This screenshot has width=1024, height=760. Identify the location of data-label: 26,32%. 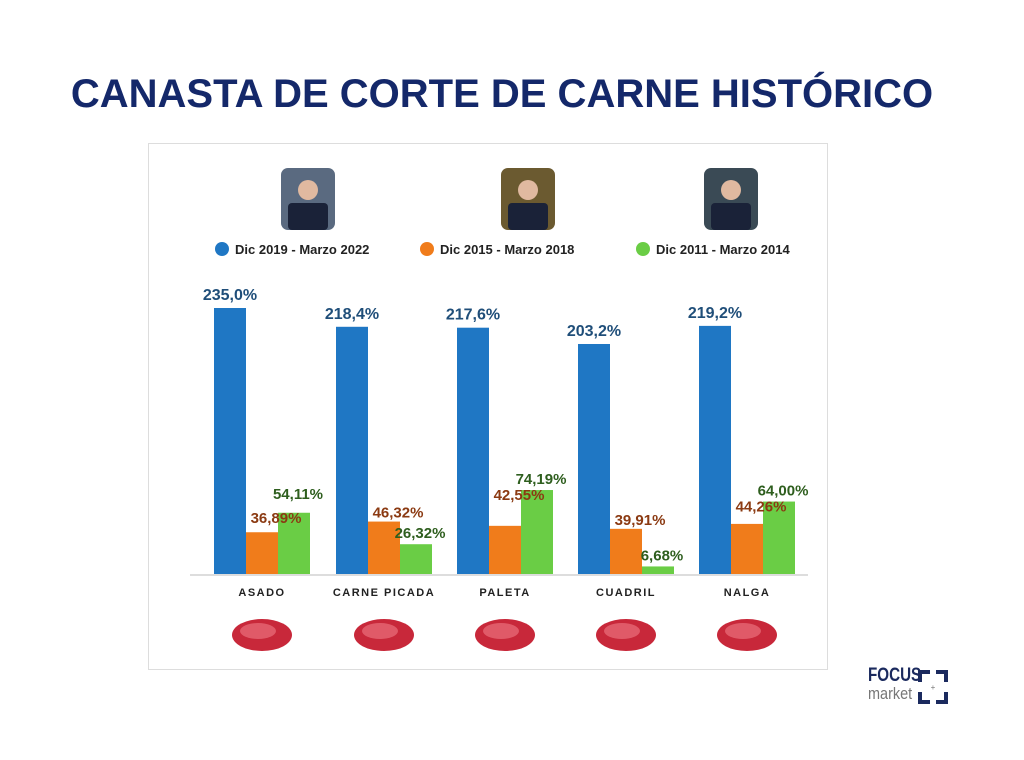
(420, 533).